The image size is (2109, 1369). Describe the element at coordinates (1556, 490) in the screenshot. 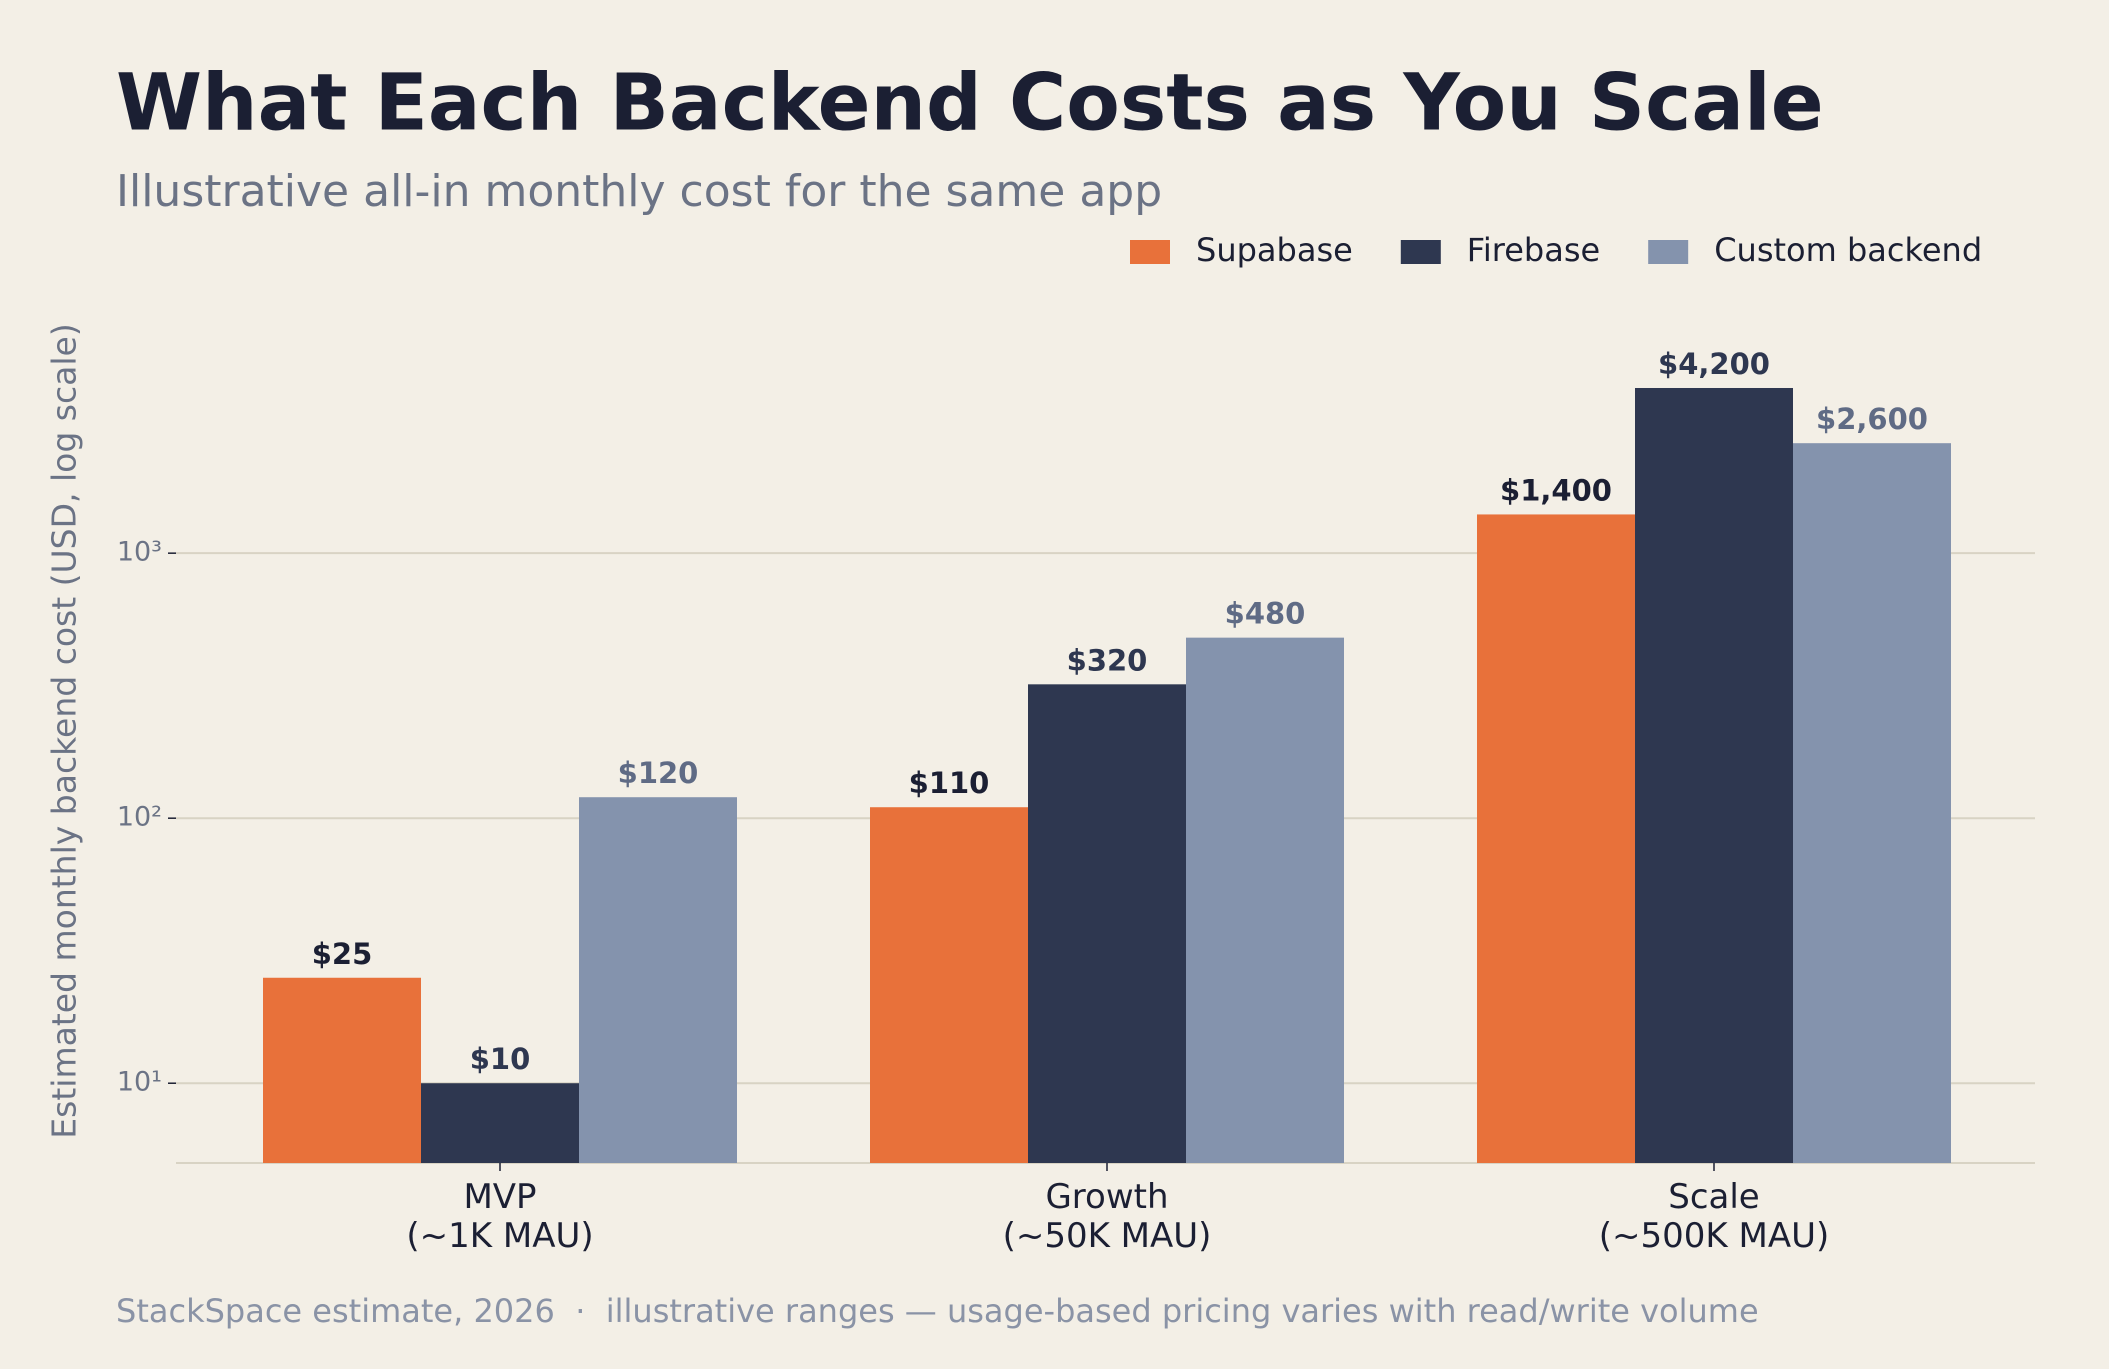

I see `bar-value-label: $1,400` at that location.